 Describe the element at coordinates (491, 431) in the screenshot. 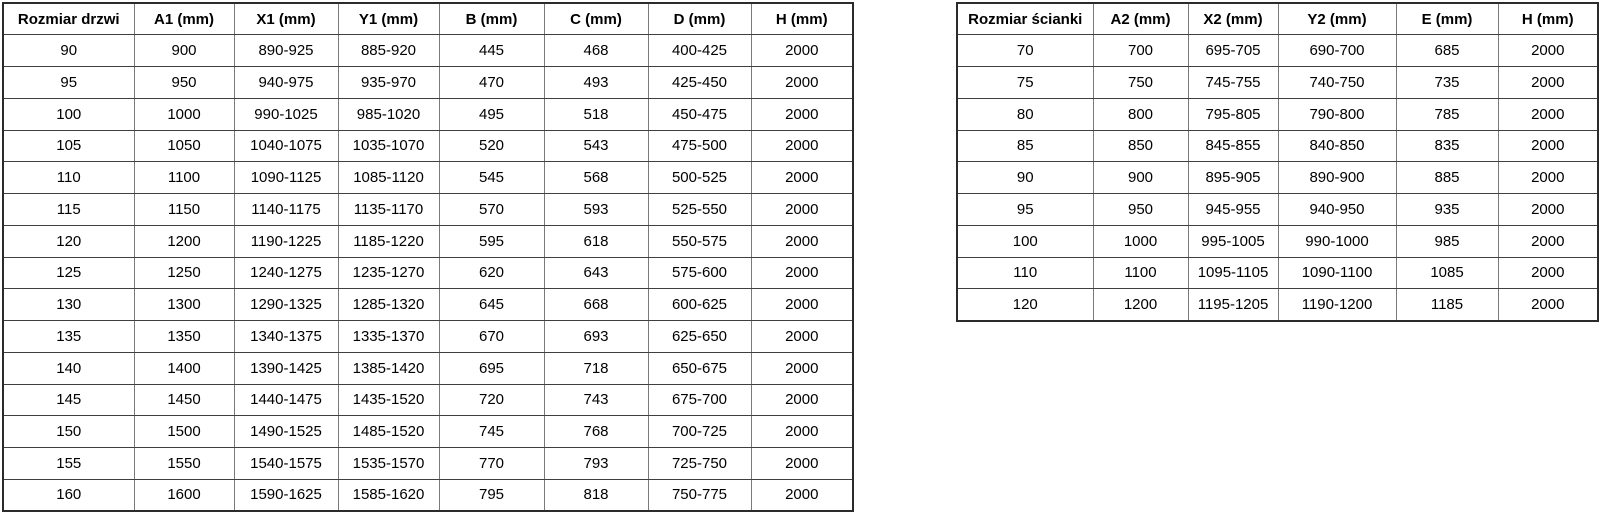

I see `table-cell: 745` at that location.